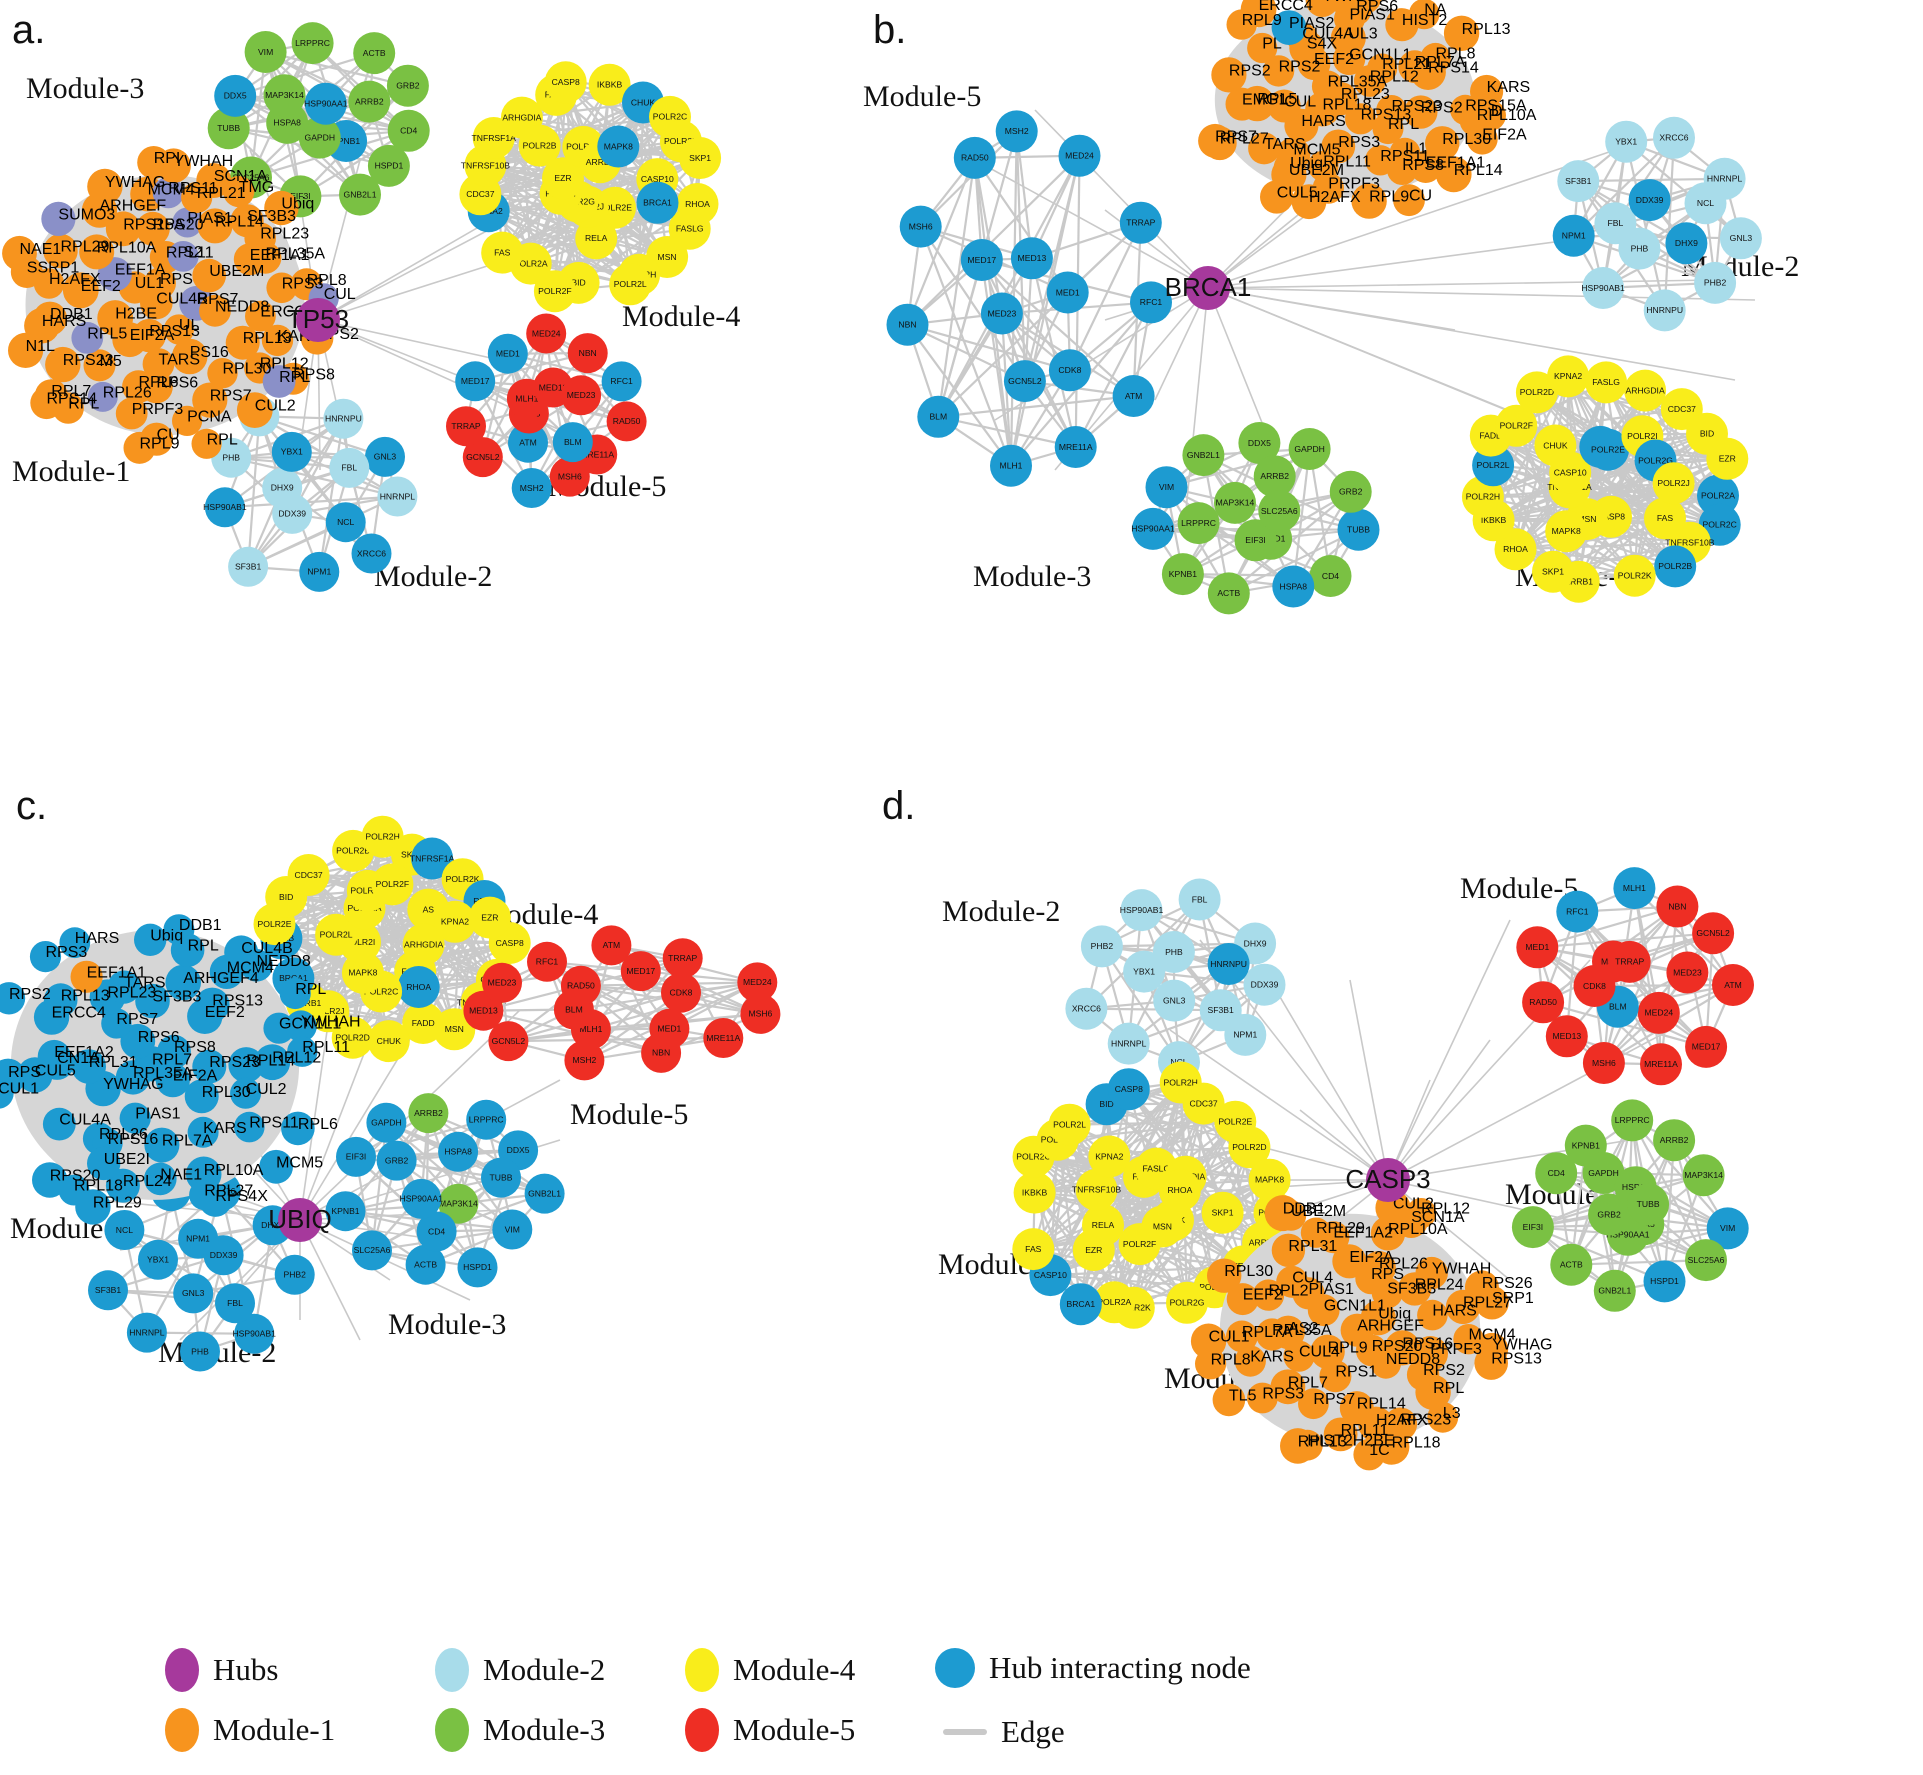 Image resolution: width=1923 pixels, height=1775 pixels. I want to click on network-node: MAP3K14, so click(1235, 502).